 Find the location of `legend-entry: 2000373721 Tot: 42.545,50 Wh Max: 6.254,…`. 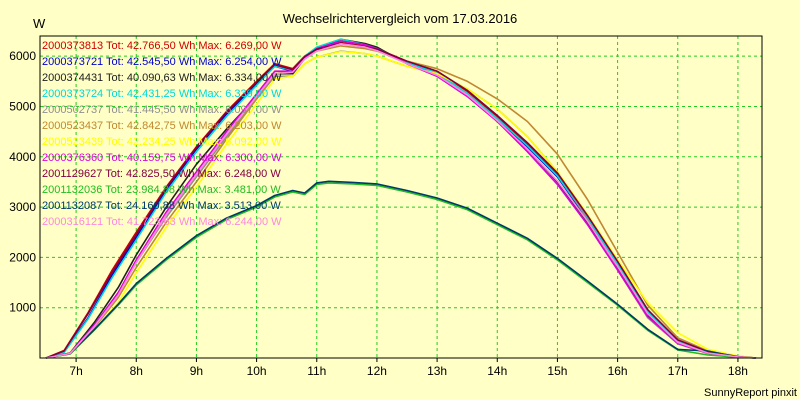

legend-entry: 2000373721 Tot: 42.545,50 Wh Max: 6.254,… is located at coordinates (162, 62).